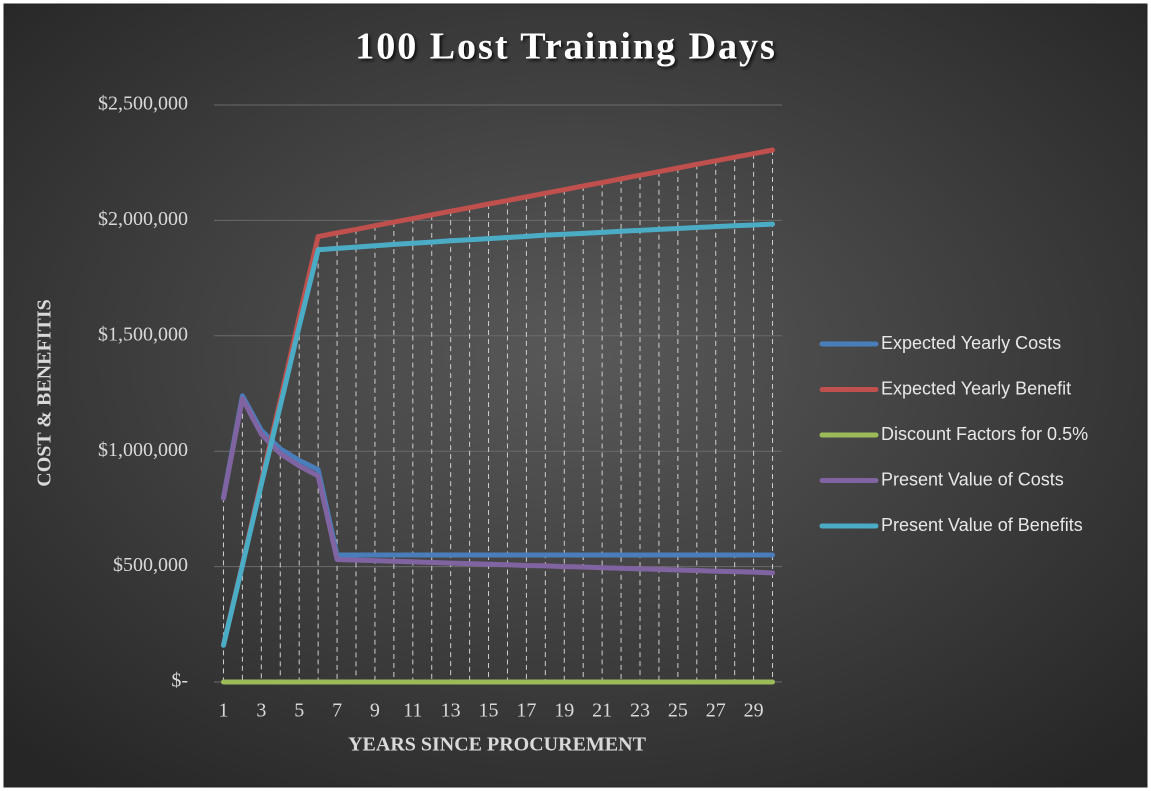 Image resolution: width=1151 pixels, height=791 pixels. What do you see at coordinates (143, 219) in the screenshot?
I see `y-tick-label: $2,000,000` at bounding box center [143, 219].